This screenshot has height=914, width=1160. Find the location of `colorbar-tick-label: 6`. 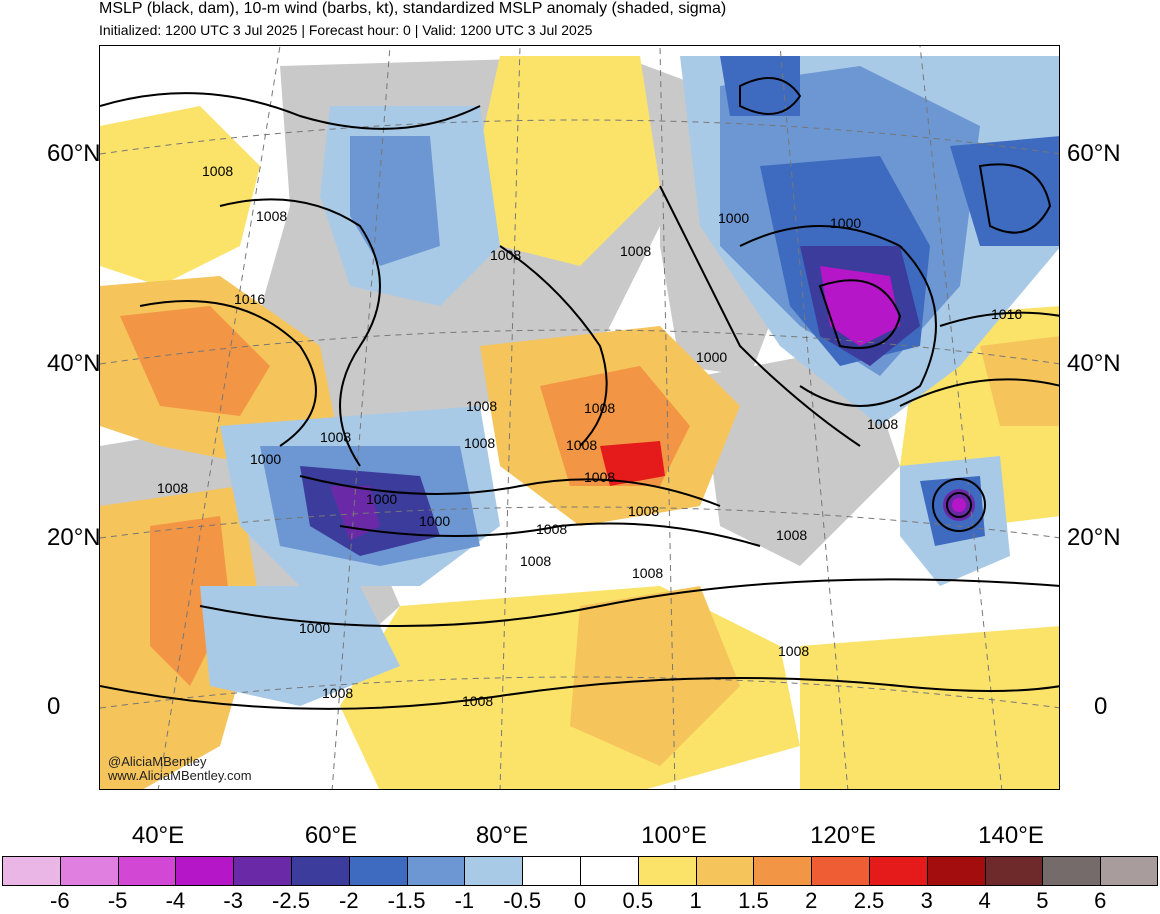

colorbar-tick-label: 6 is located at coordinates (1100, 900).